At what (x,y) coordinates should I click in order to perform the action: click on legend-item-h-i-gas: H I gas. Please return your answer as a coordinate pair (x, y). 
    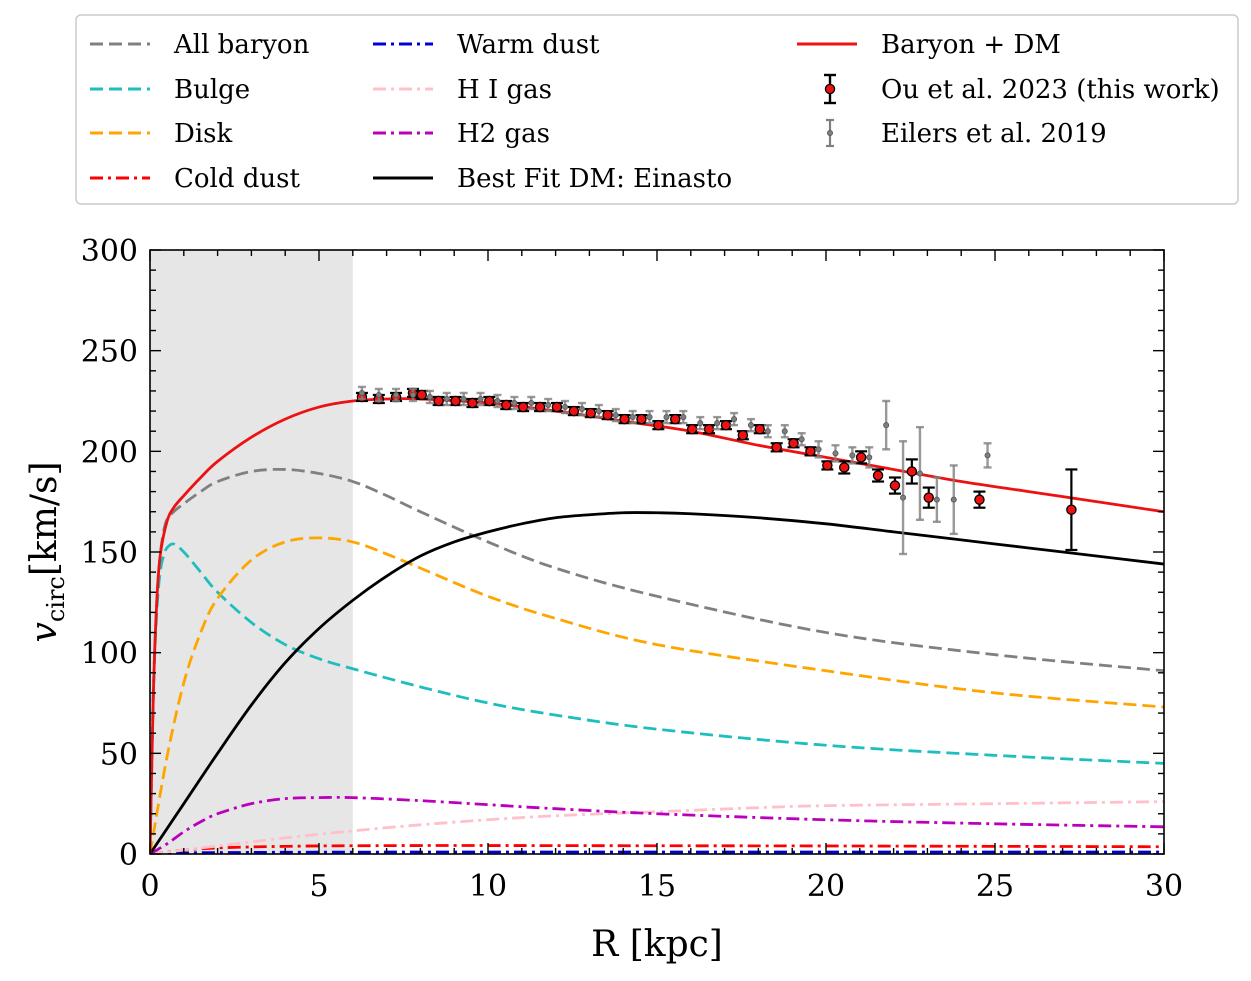
    Looking at the image, I should click on (462, 90).